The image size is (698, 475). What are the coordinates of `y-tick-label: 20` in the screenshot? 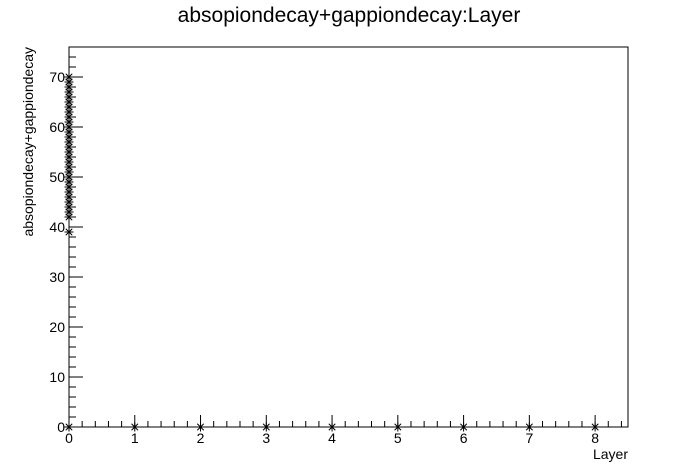 It's located at (57, 327).